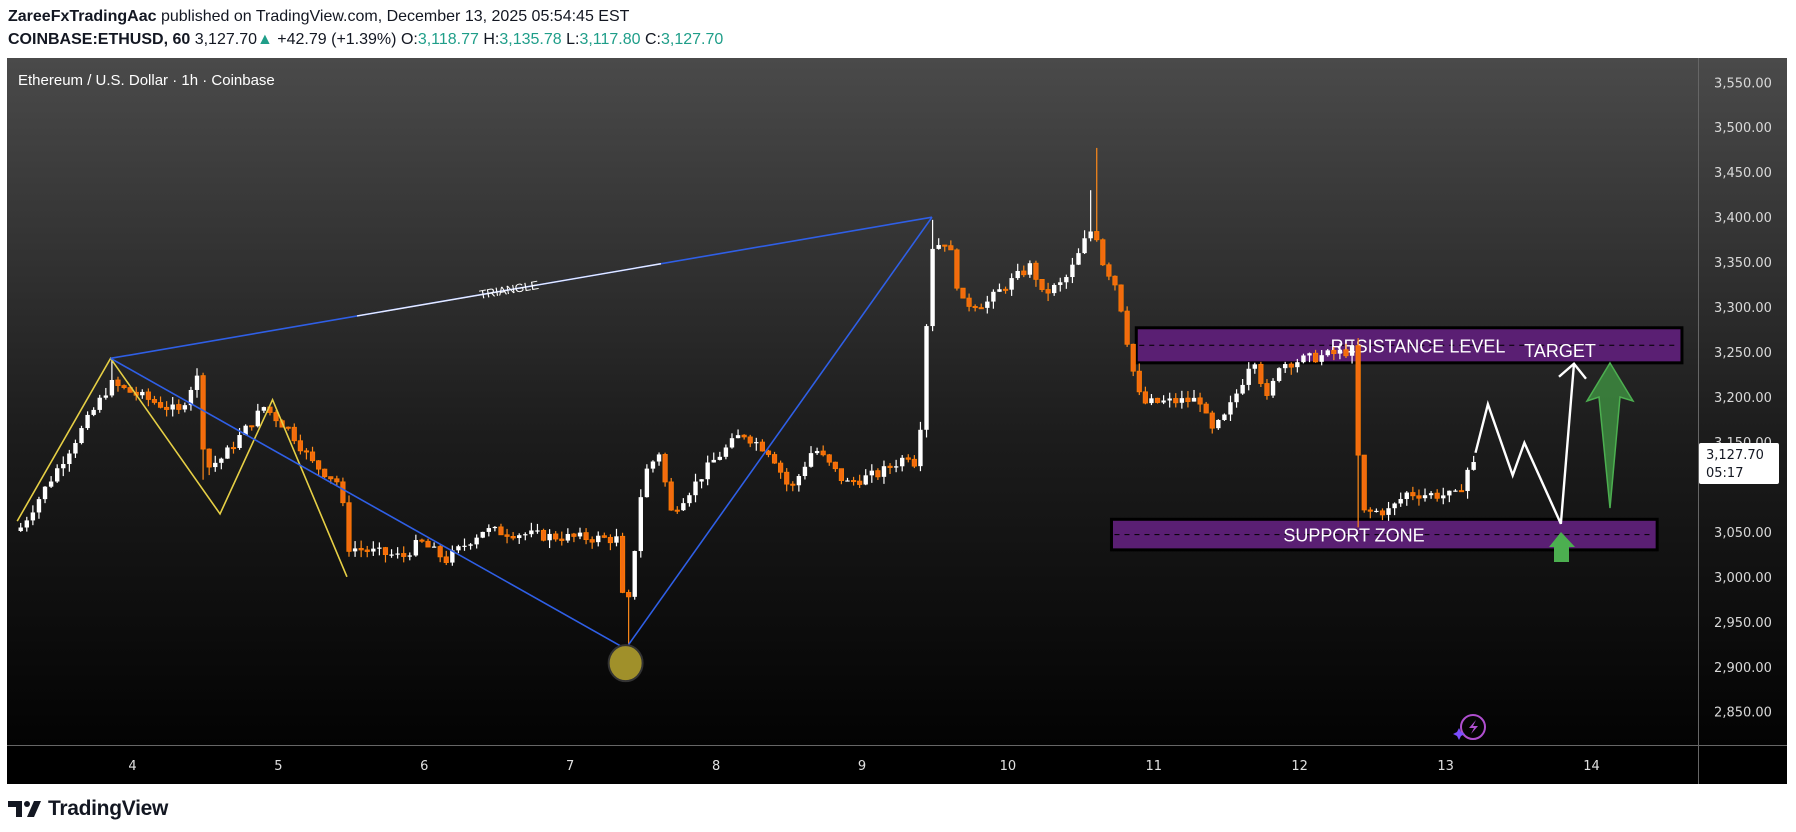 This screenshot has height=832, width=1796. What do you see at coordinates (1572, 371) in the screenshot?
I see `projection-arrowhead-icon` at bounding box center [1572, 371].